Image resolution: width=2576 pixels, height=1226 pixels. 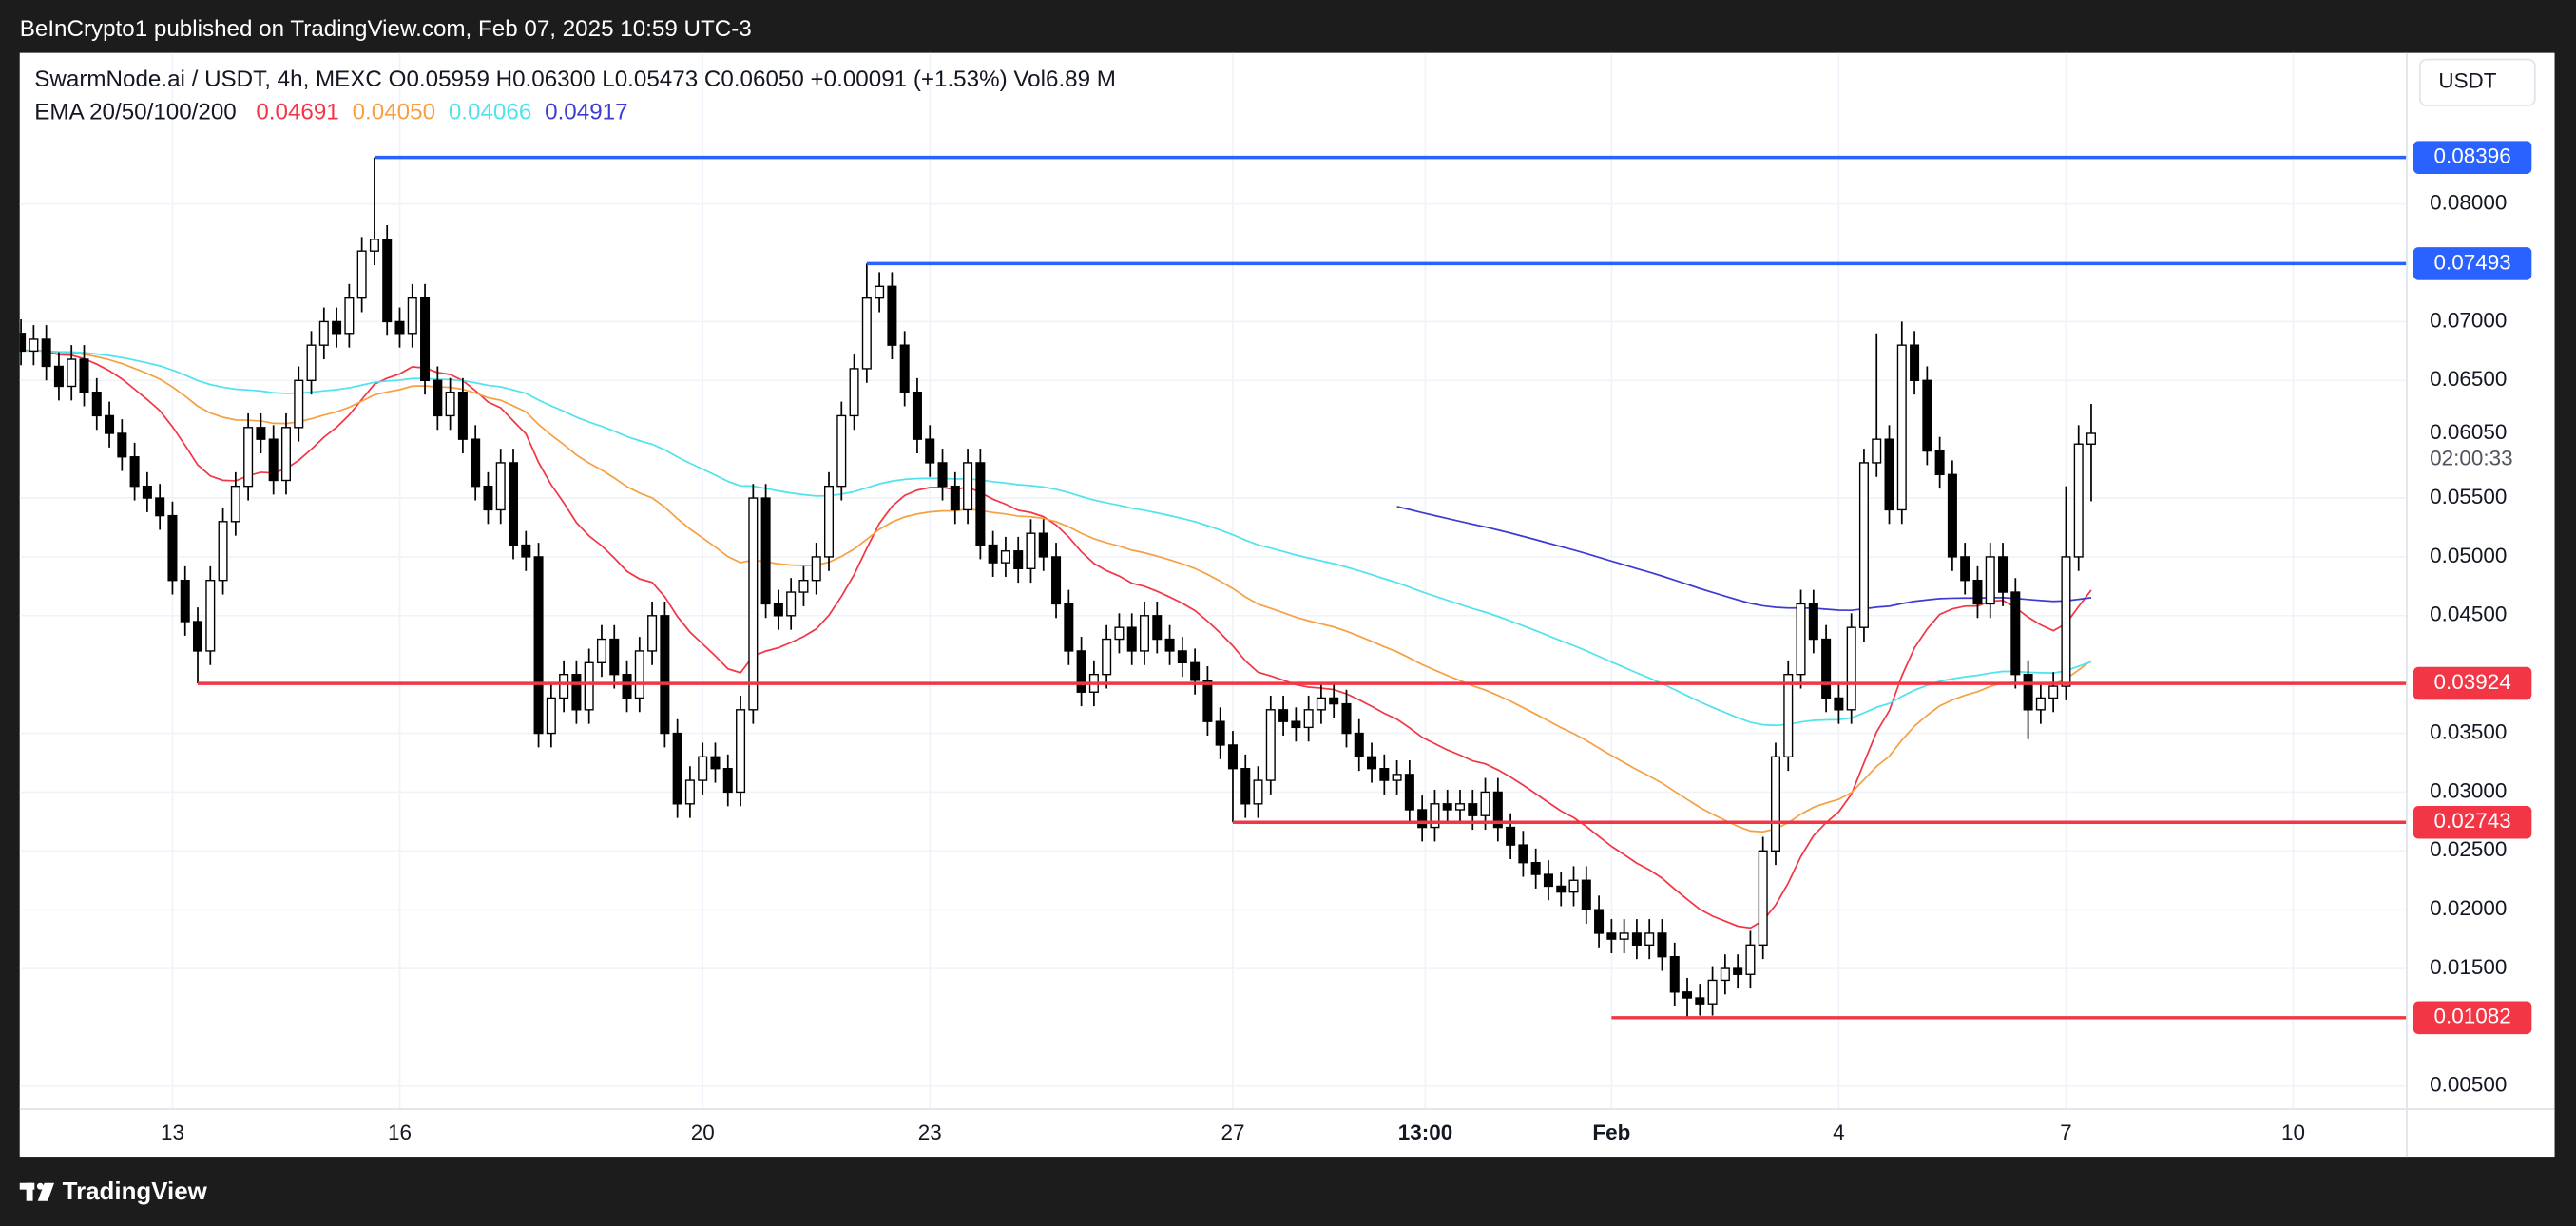 I want to click on y-tick-label: 0.02000, so click(x=2469, y=908).